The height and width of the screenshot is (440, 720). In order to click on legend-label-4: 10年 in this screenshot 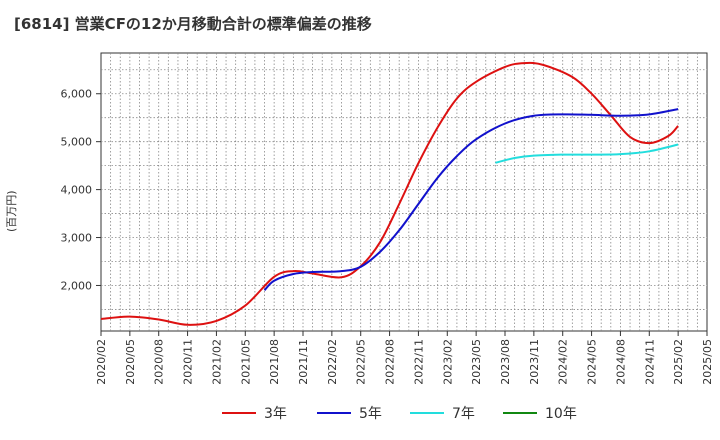, I will do `click(561, 414)`.